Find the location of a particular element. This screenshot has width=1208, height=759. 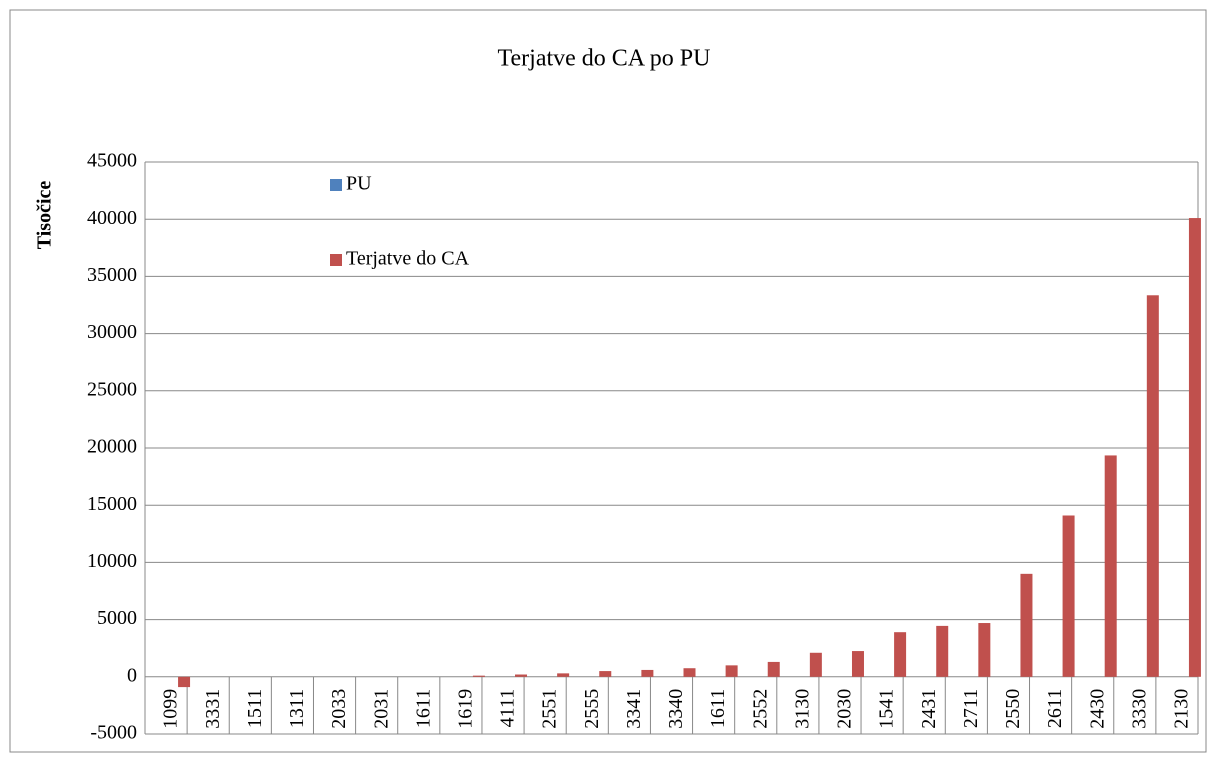

x-tick-label: 1511 is located at coordinates (255, 708).